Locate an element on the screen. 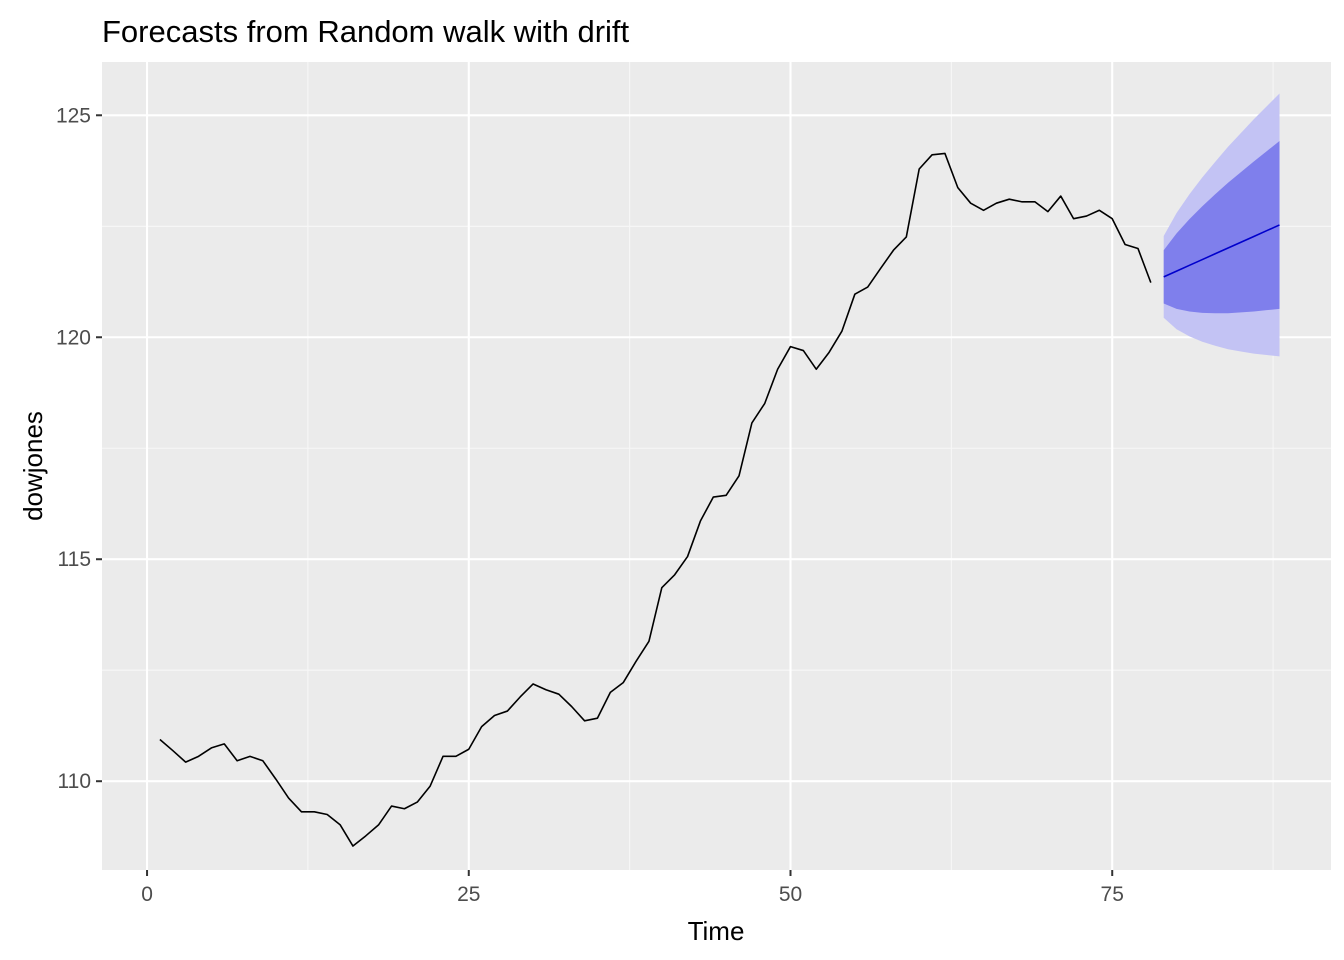 This screenshot has width=1344, height=960. y-tick-label: 110 is located at coordinates (74, 781).